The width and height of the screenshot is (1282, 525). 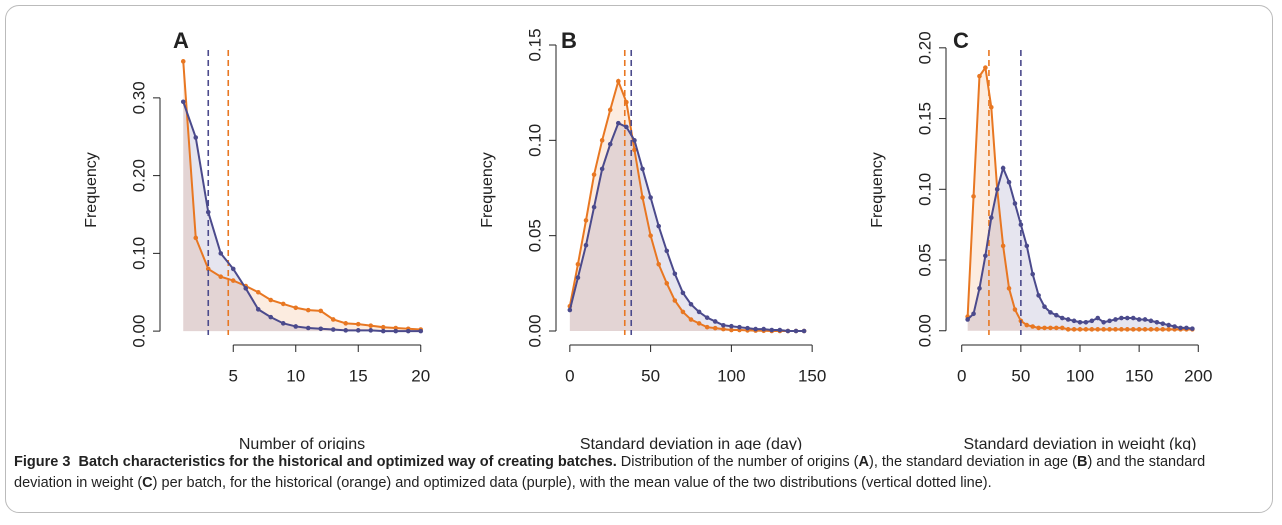 What do you see at coordinates (1198, 375) in the screenshot?
I see `x-tick-label: 200` at bounding box center [1198, 375].